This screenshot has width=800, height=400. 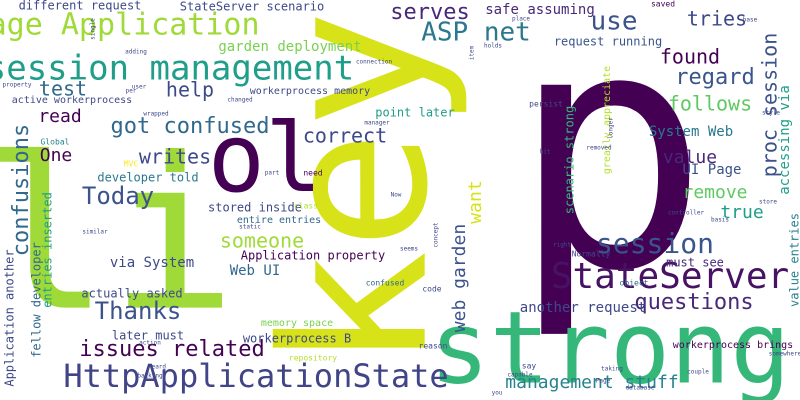 What do you see at coordinates (768, 202) in the screenshot?
I see `word-store: store` at bounding box center [768, 202].